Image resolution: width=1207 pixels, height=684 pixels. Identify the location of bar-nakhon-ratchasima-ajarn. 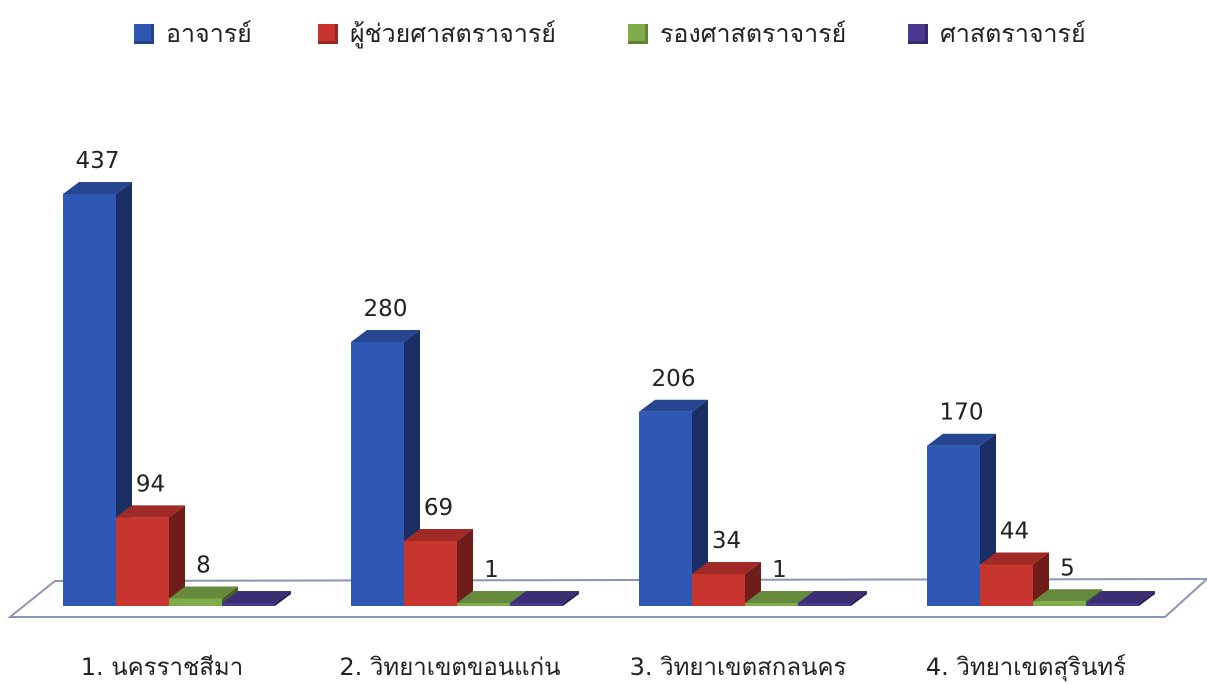
(89, 400).